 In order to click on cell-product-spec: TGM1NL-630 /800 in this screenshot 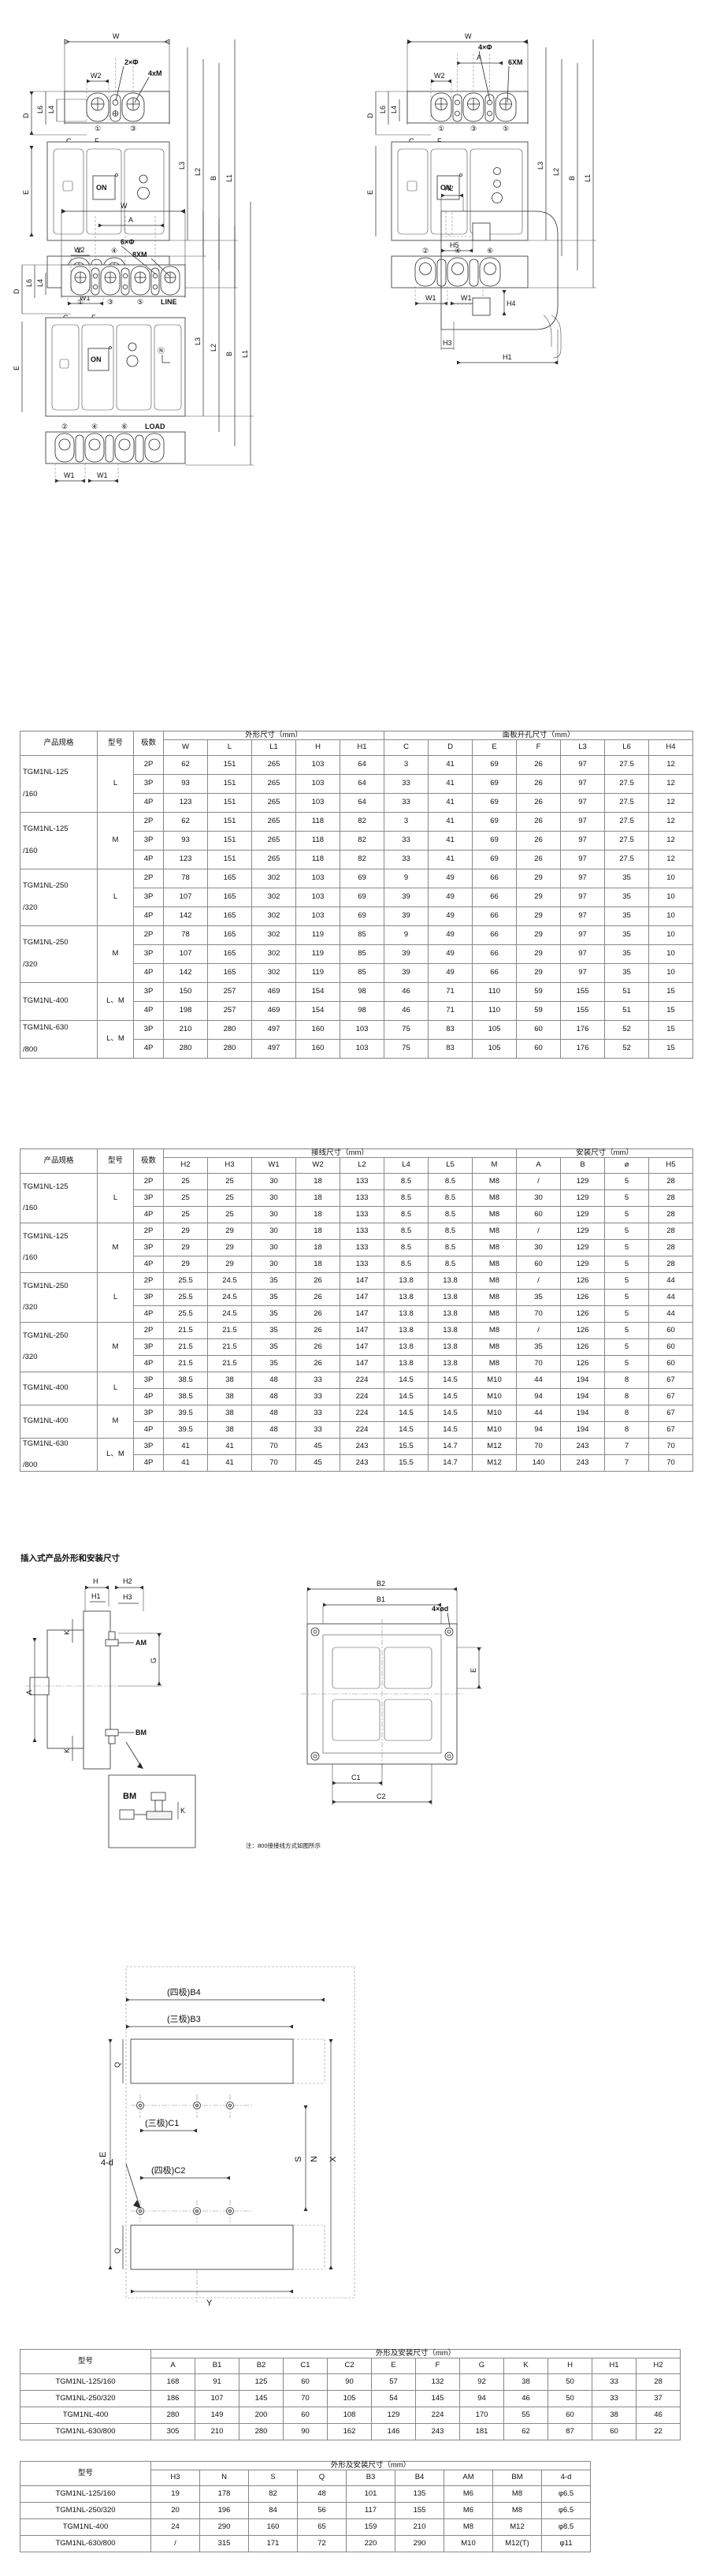, I will do `click(59, 1454)`.